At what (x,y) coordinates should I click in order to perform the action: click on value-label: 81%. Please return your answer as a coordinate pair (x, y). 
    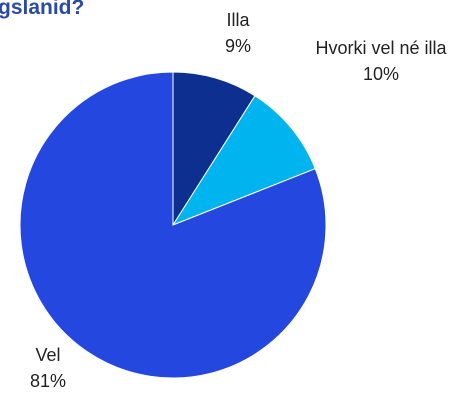
    Looking at the image, I should click on (48, 381).